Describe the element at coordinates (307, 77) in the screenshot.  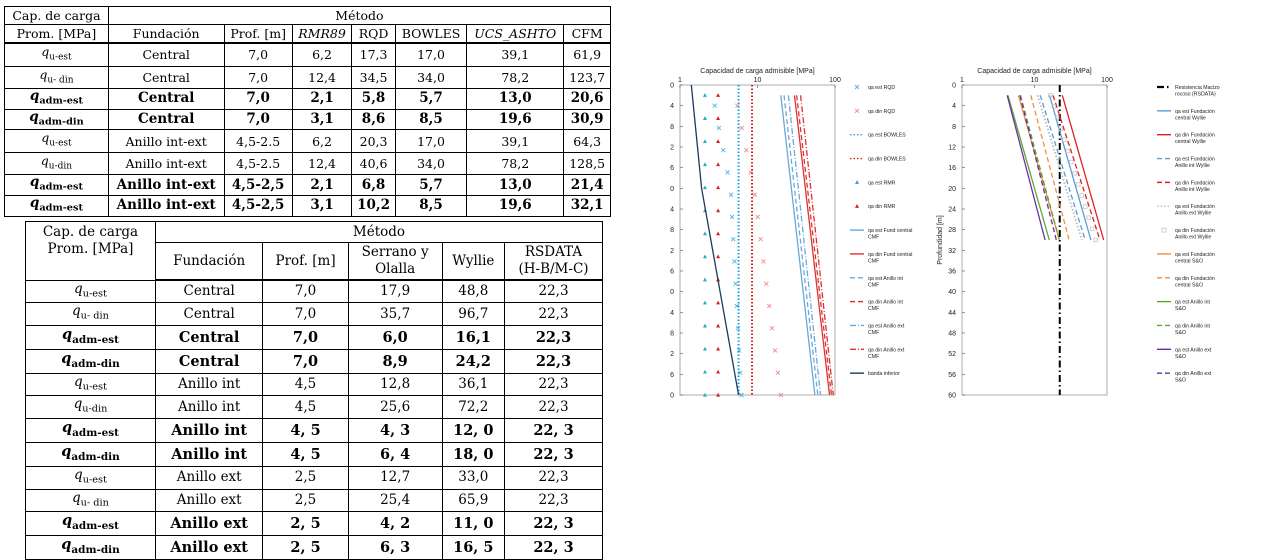
I see `table-row: qu- din Central 7,0 12,4 34,5 34,0 78,2 123,7` at that location.